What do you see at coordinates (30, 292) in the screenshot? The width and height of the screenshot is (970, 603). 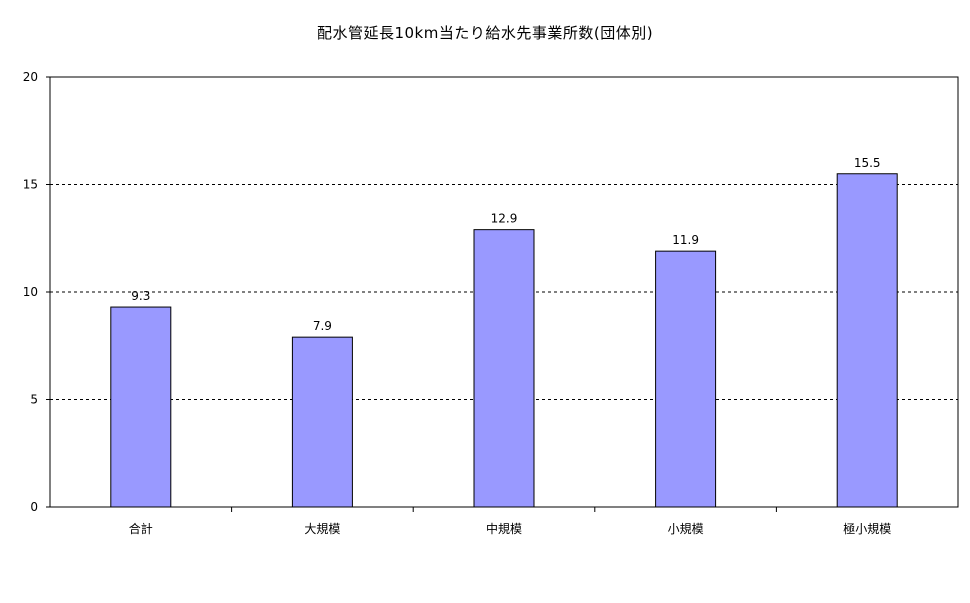 I see `y-tick-label: 10` at bounding box center [30, 292].